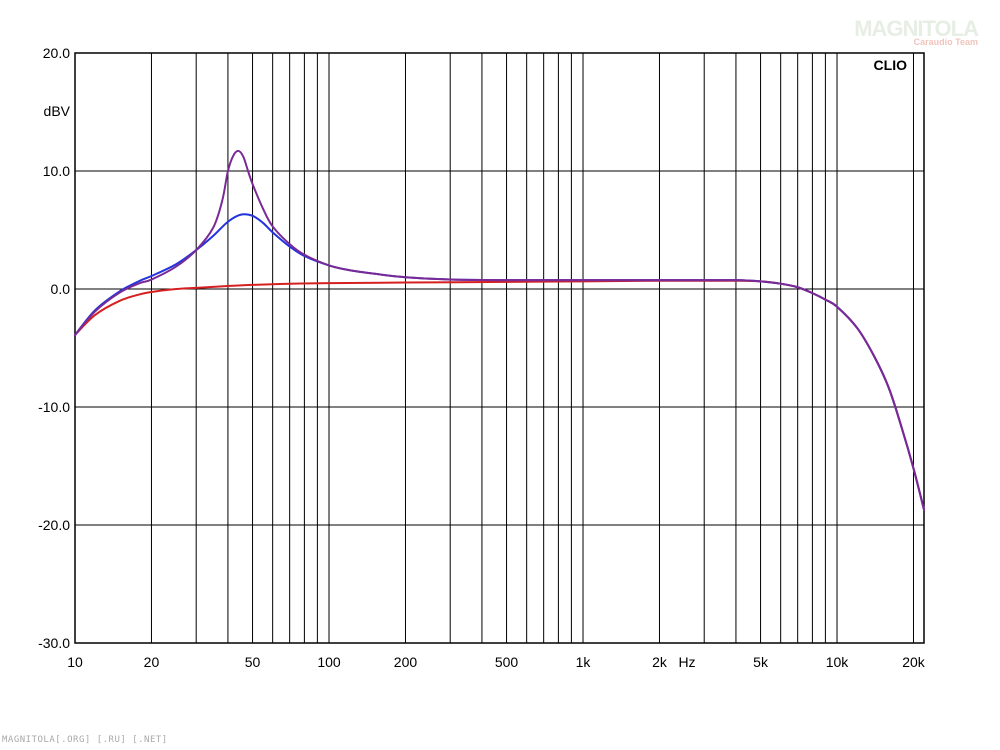 The image size is (1000, 750). Describe the element at coordinates (916, 28) in the screenshot. I see `watermark-main: MAGNITOLA` at that location.